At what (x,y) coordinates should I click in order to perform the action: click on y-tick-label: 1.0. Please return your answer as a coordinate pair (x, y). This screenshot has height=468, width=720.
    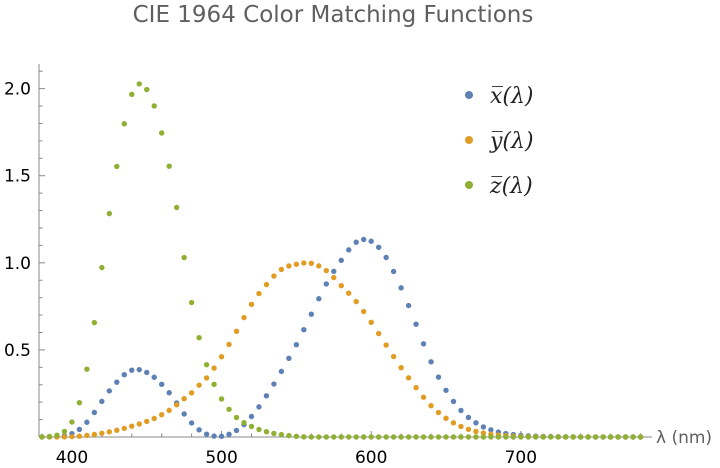
    Looking at the image, I should click on (17, 264).